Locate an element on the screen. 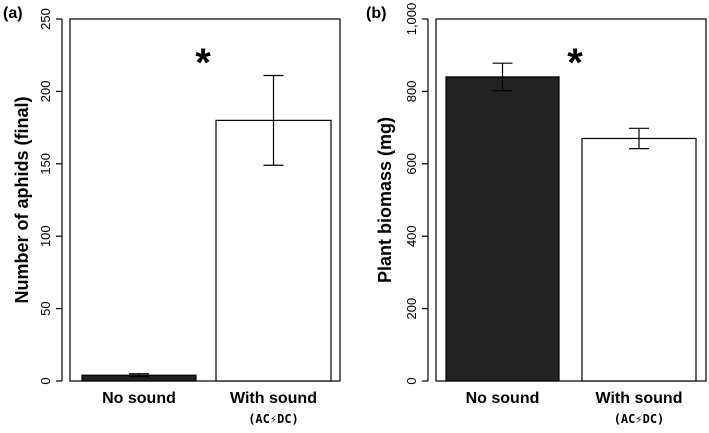  panel-label: (b) is located at coordinates (376, 13).